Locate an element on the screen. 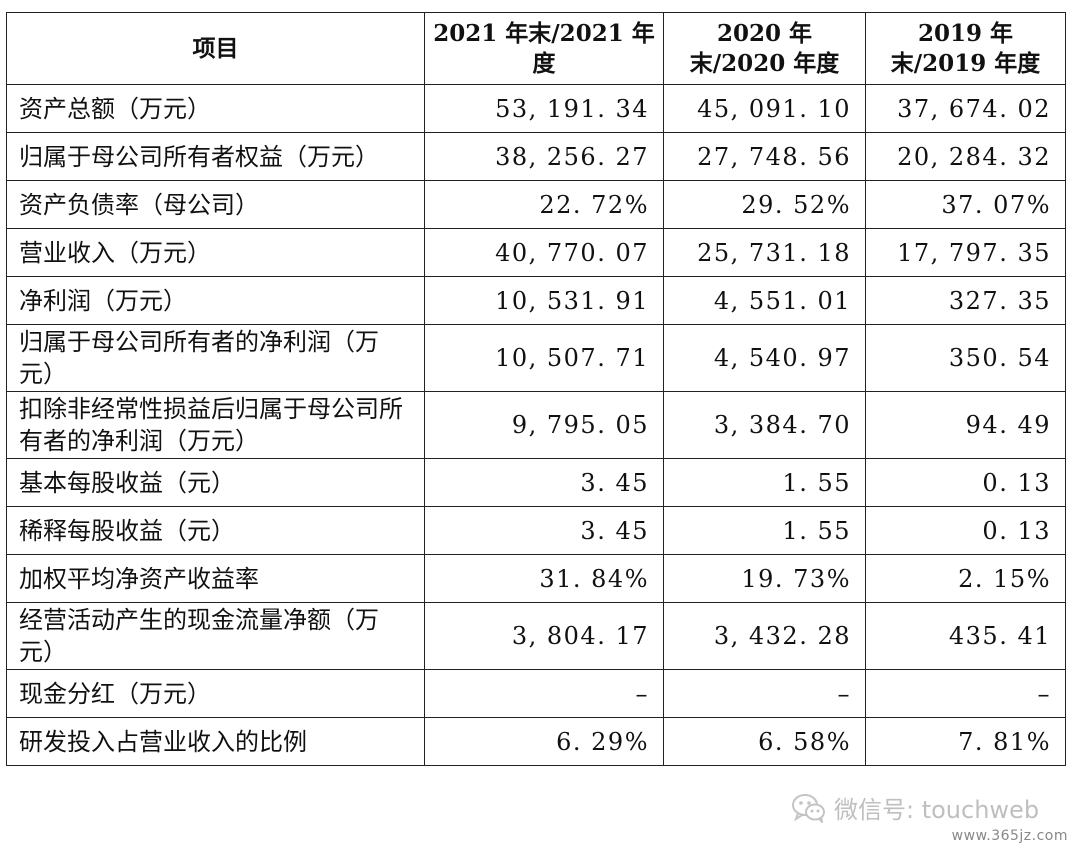 The height and width of the screenshot is (856, 1080). cell-2019: 327. 35 is located at coordinates (965, 300).